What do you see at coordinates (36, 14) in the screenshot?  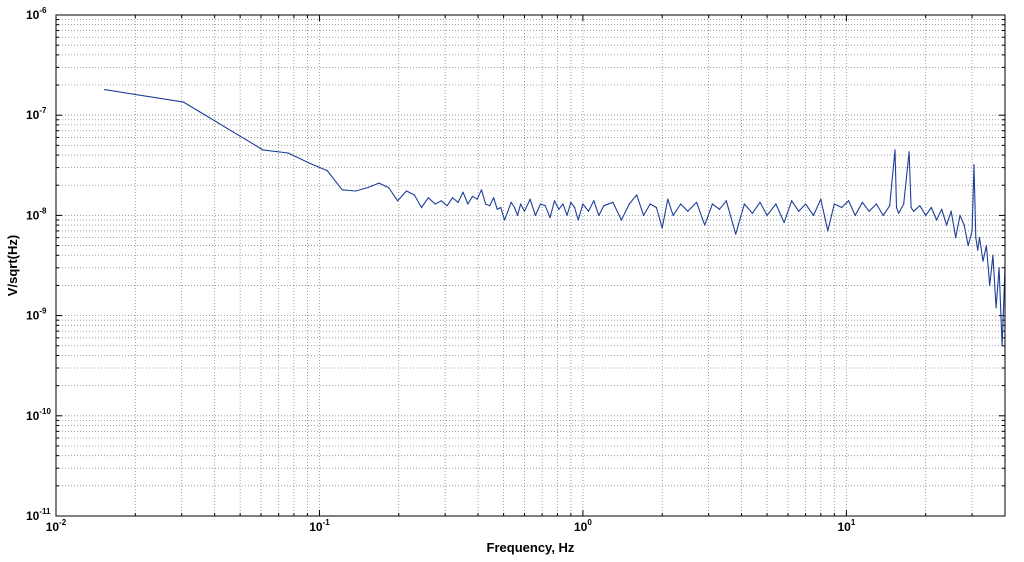 I see `y-tick-label: 10-6` at bounding box center [36, 14].